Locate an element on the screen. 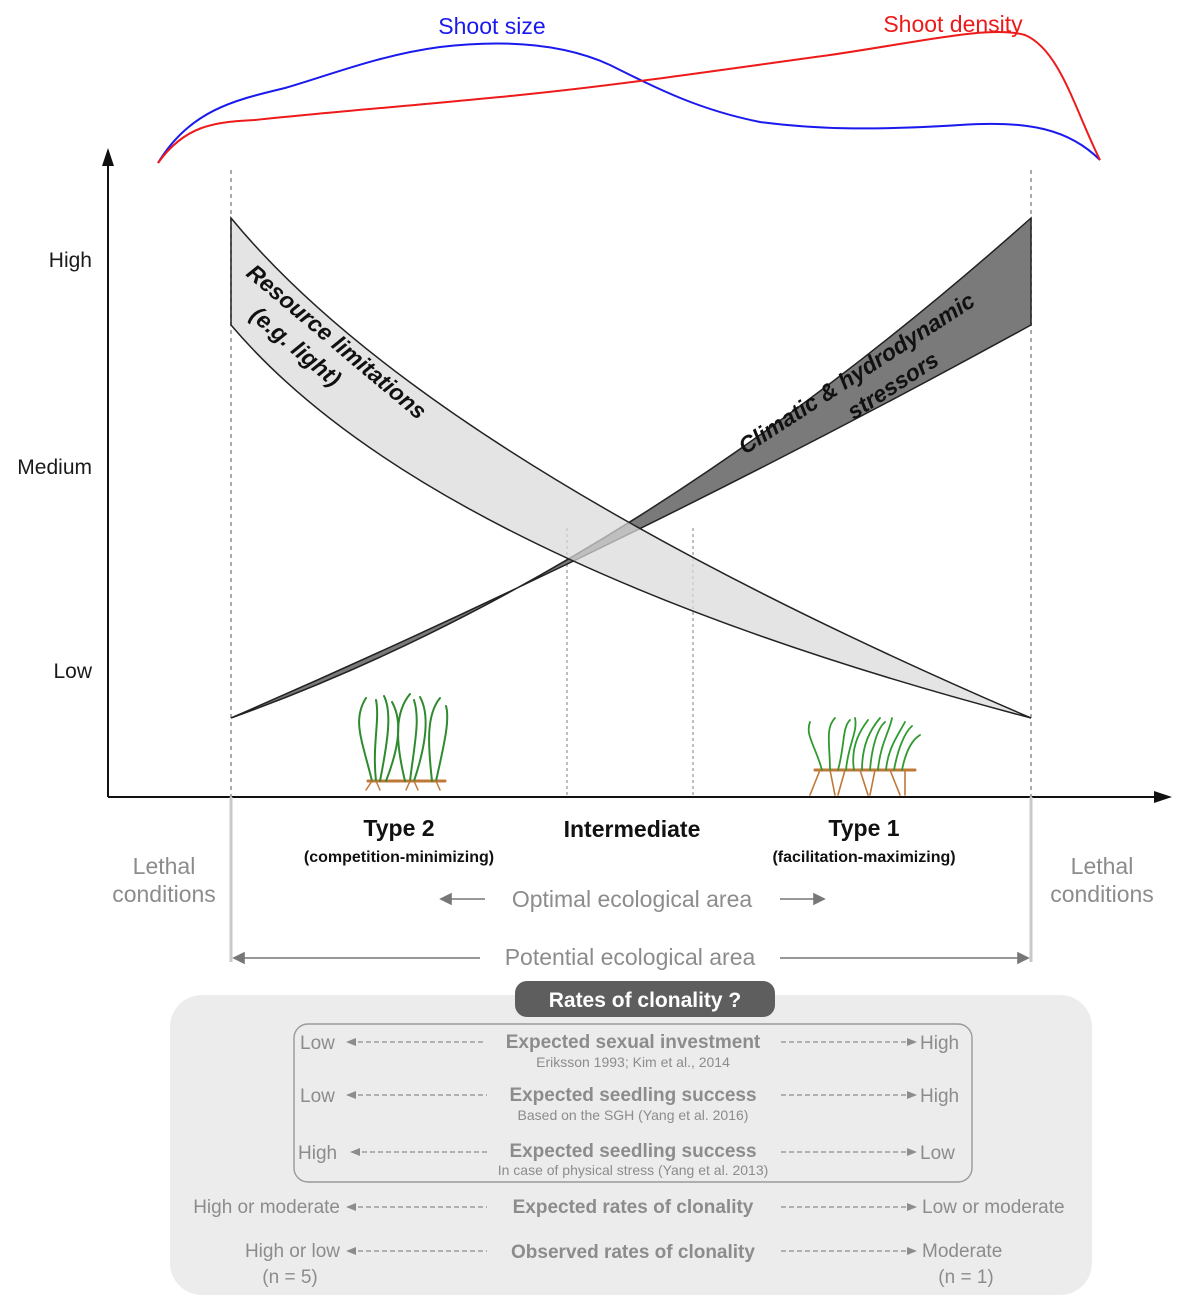 This screenshot has height=1302, width=1177. y-label-low: Low is located at coordinates (72, 671).